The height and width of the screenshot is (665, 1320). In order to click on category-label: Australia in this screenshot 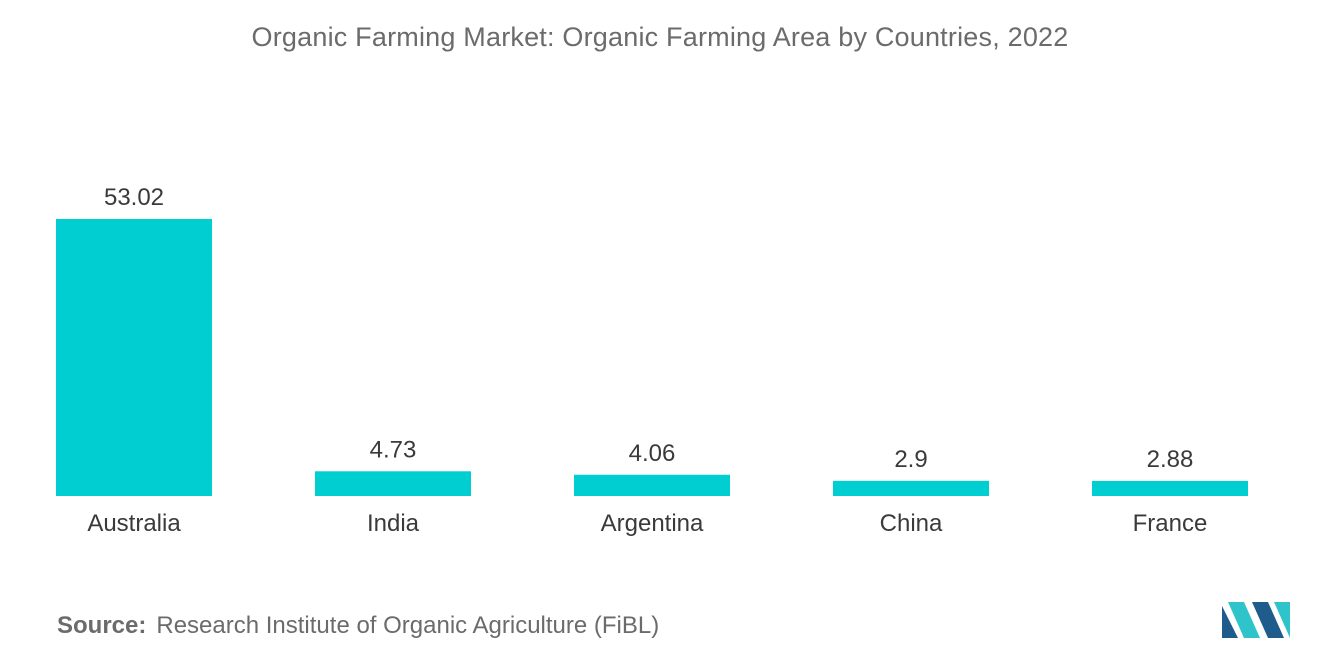, I will do `click(134, 523)`.